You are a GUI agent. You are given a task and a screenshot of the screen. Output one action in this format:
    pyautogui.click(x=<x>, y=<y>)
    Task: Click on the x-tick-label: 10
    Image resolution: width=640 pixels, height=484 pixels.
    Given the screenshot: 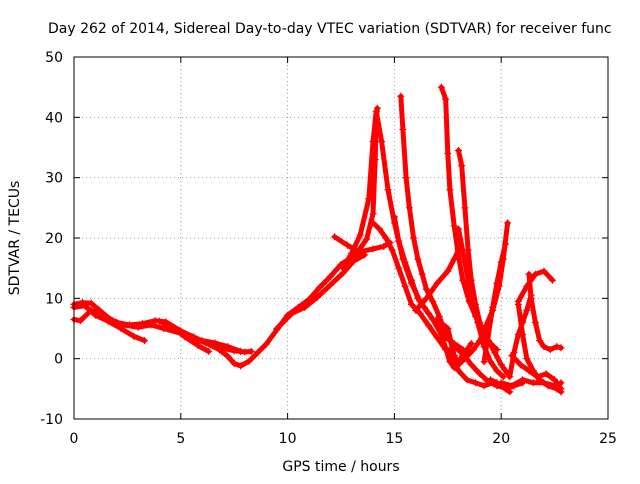 What is the action you would take?
    pyautogui.click(x=288, y=439)
    